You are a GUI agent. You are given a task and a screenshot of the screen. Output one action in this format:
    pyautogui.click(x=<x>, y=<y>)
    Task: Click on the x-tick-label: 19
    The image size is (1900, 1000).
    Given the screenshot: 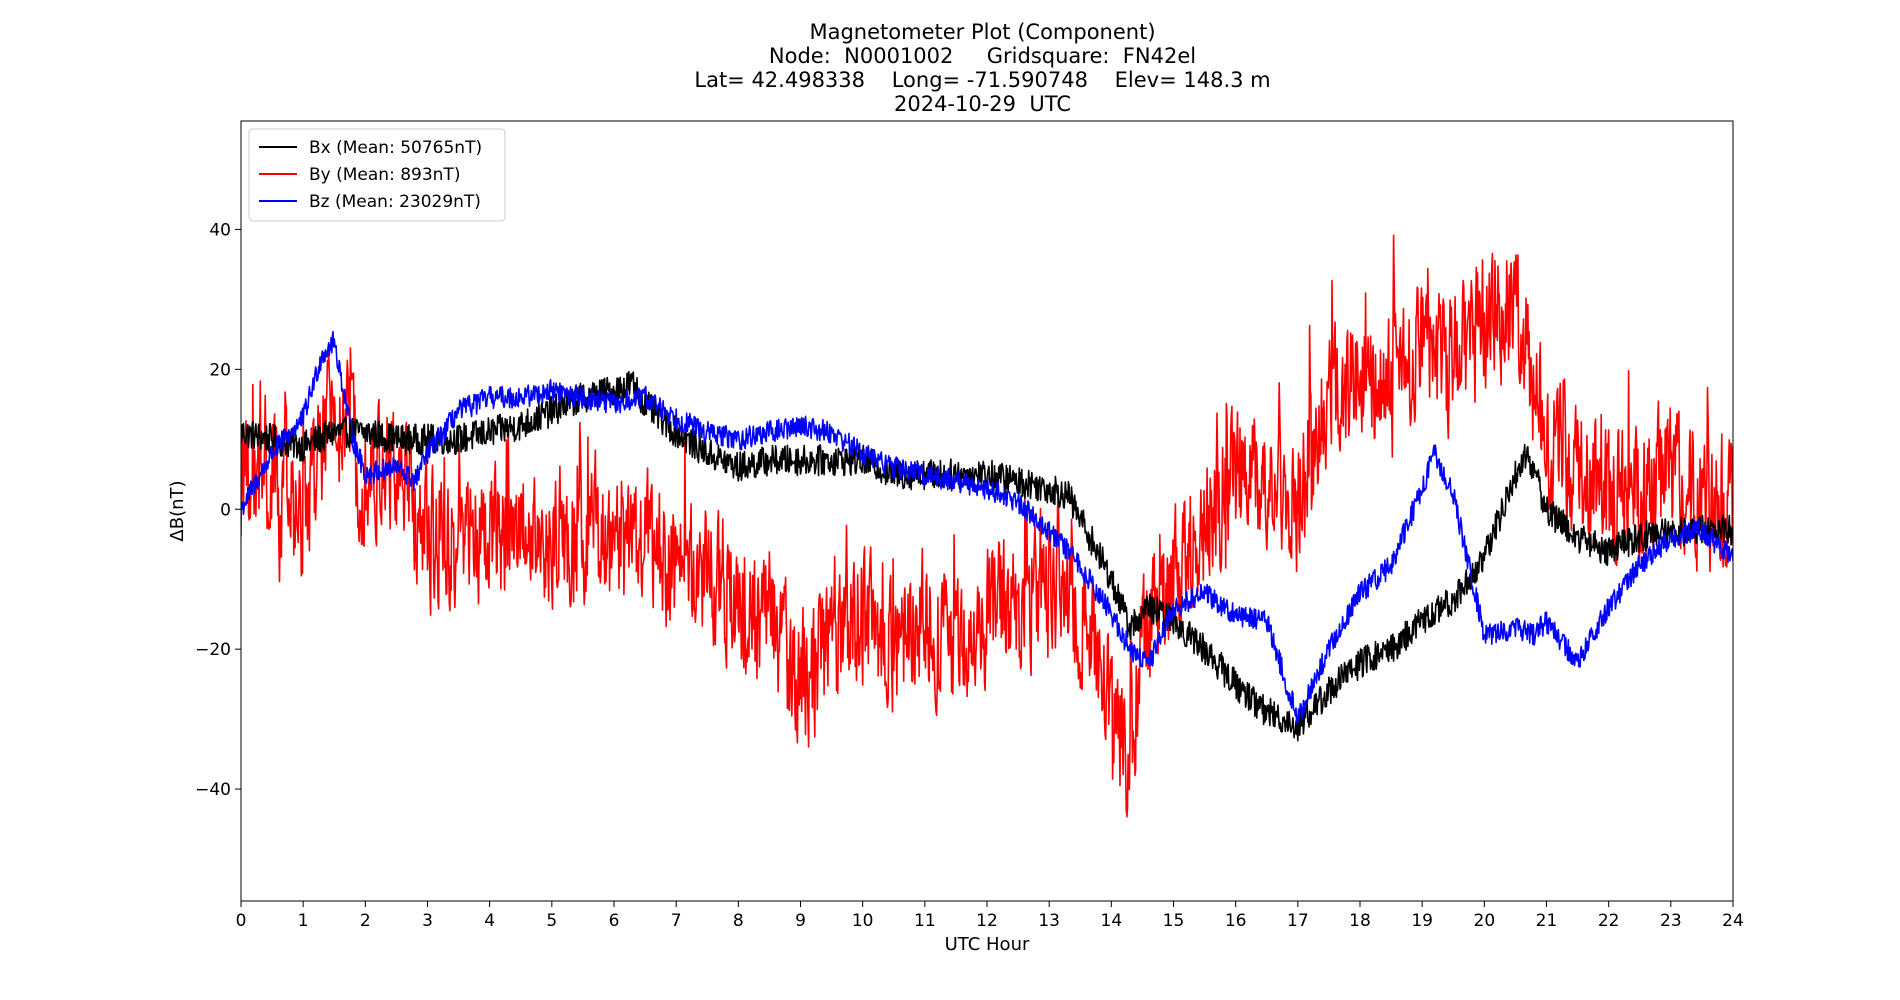 What is the action you would take?
    pyautogui.click(x=1422, y=921)
    